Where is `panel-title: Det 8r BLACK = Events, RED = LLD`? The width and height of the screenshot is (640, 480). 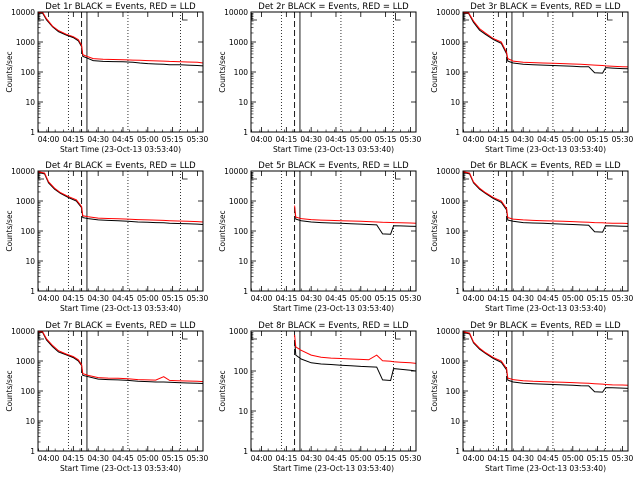 panel-title: Det 8r BLACK = Events, RED = LLD is located at coordinates (333, 326).